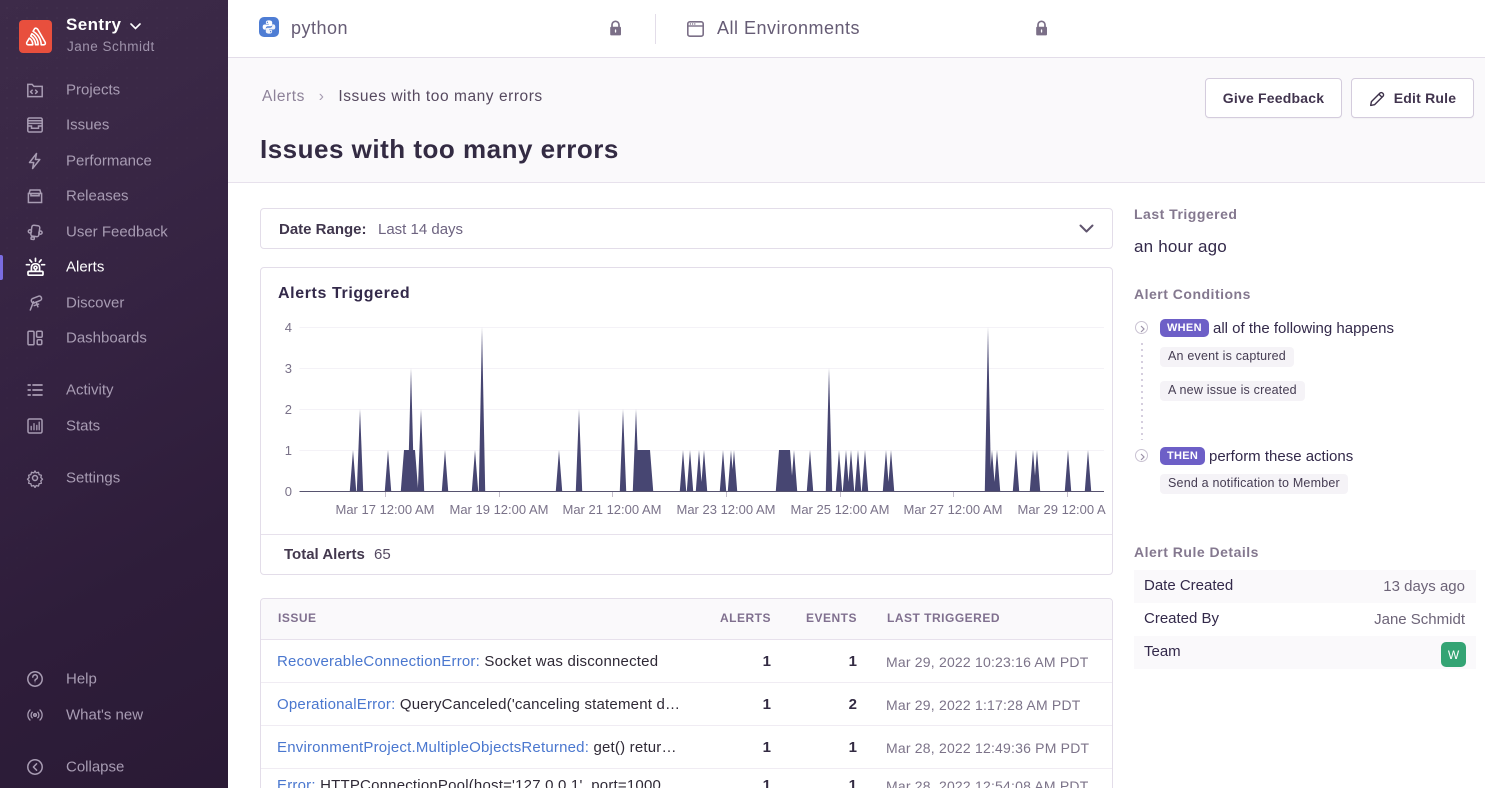 The image size is (1485, 788). I want to click on svg-text: 2, so click(288, 409).